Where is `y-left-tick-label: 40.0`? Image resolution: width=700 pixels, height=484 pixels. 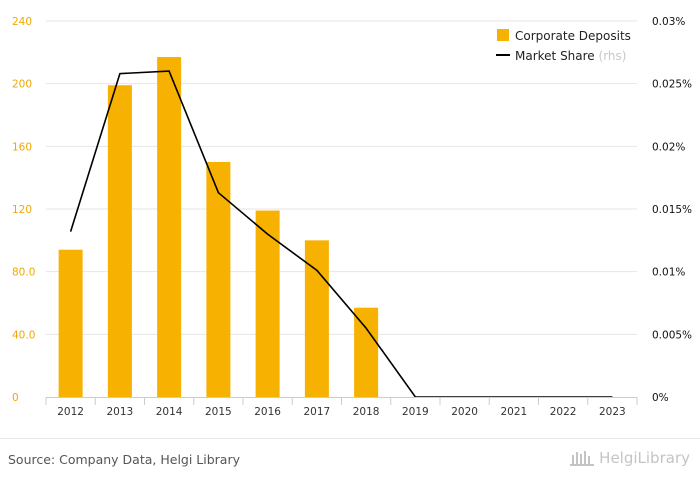
y-left-tick-label: 40.0 is located at coordinates (23, 335).